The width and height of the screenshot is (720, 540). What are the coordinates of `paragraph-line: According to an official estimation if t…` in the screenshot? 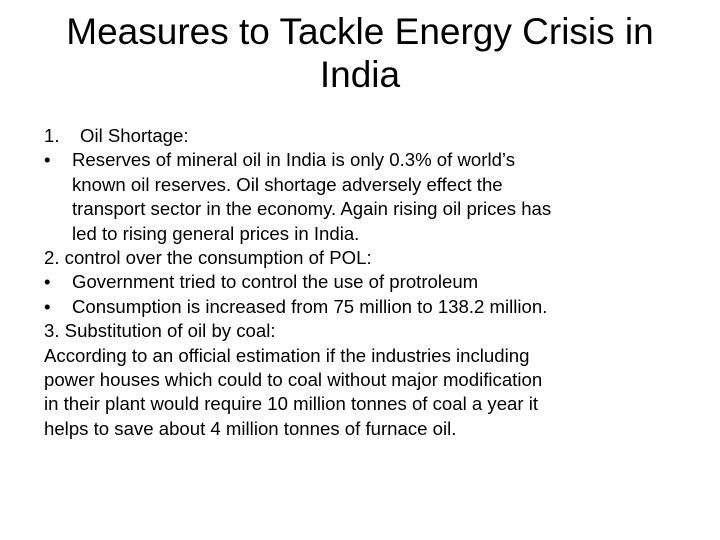 It's located at (287, 355).